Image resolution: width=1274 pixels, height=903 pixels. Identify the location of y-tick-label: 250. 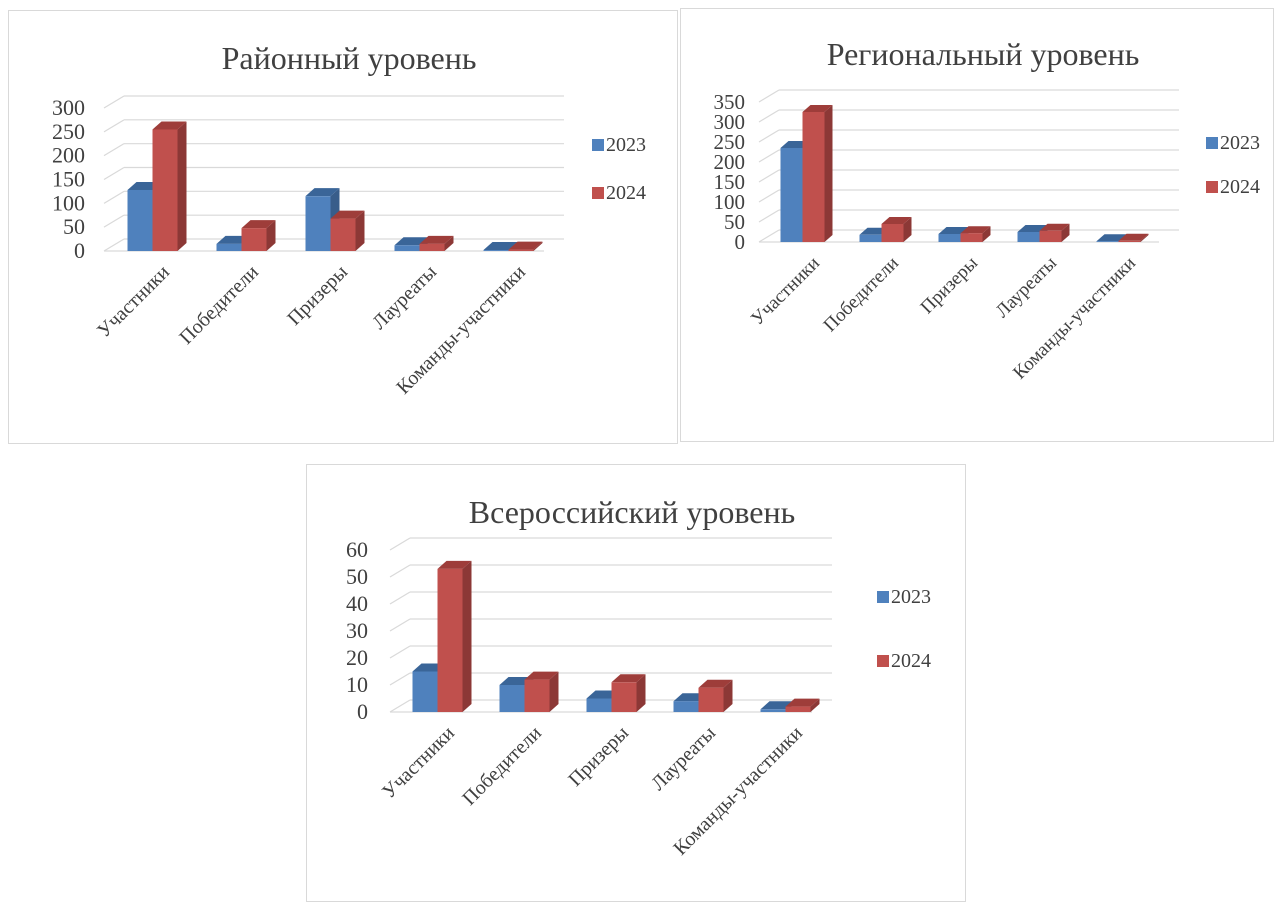
(68, 131).